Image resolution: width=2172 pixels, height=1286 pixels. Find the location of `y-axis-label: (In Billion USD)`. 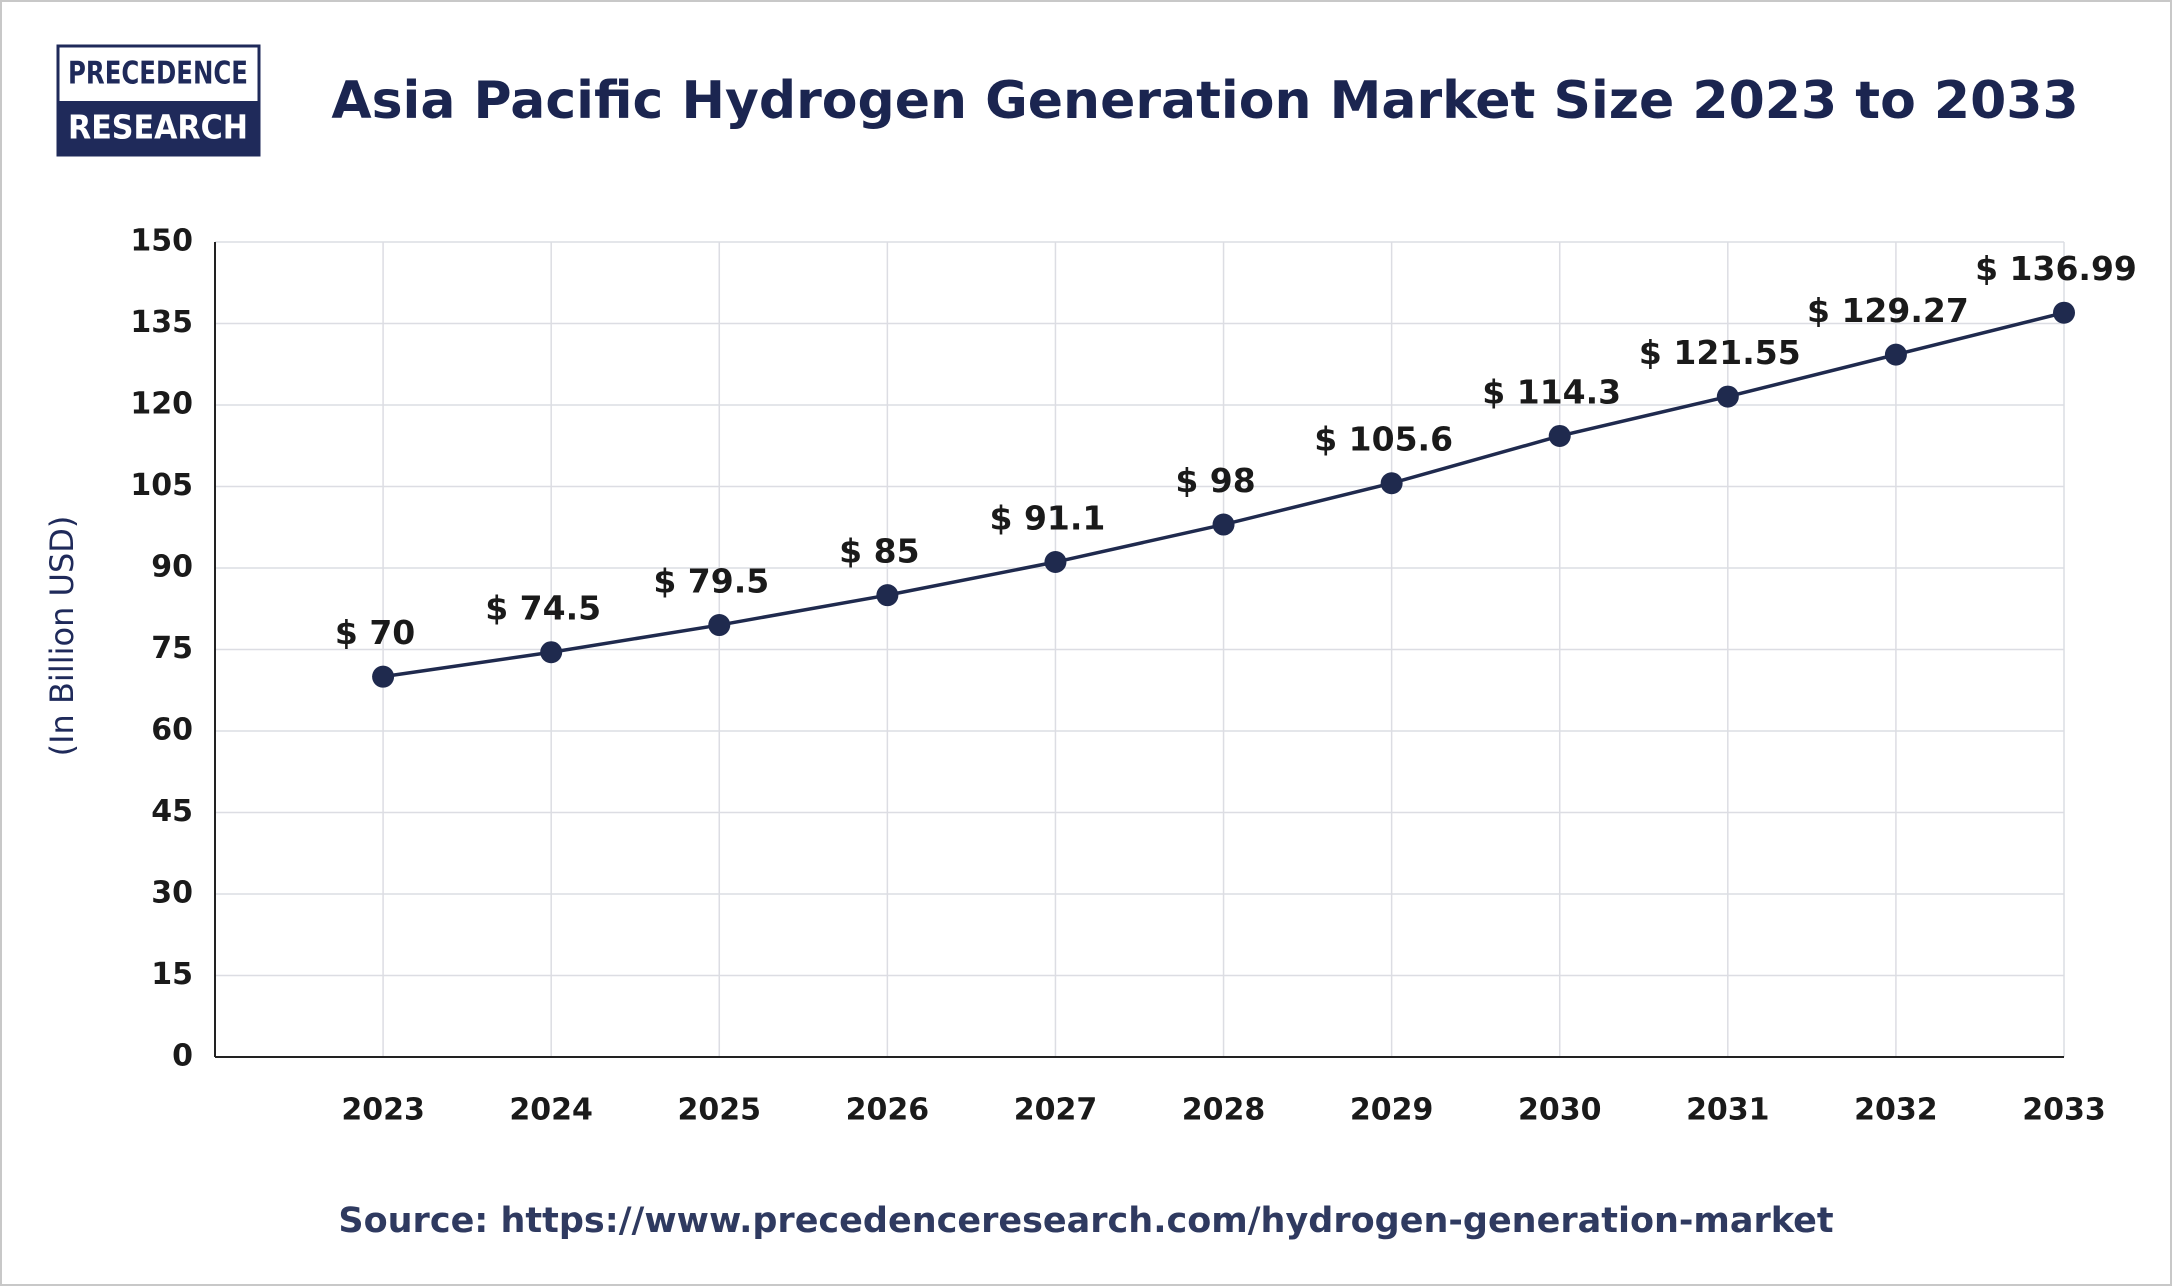

y-axis-label: (In Billion USD) is located at coordinates (62, 636).